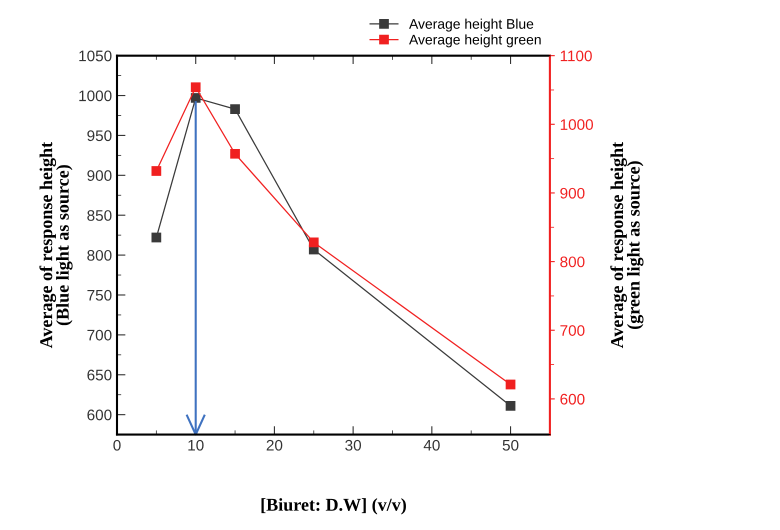 This screenshot has height=530, width=780. Describe the element at coordinates (572, 330) in the screenshot. I see `y2-tick-label: 700` at that location.